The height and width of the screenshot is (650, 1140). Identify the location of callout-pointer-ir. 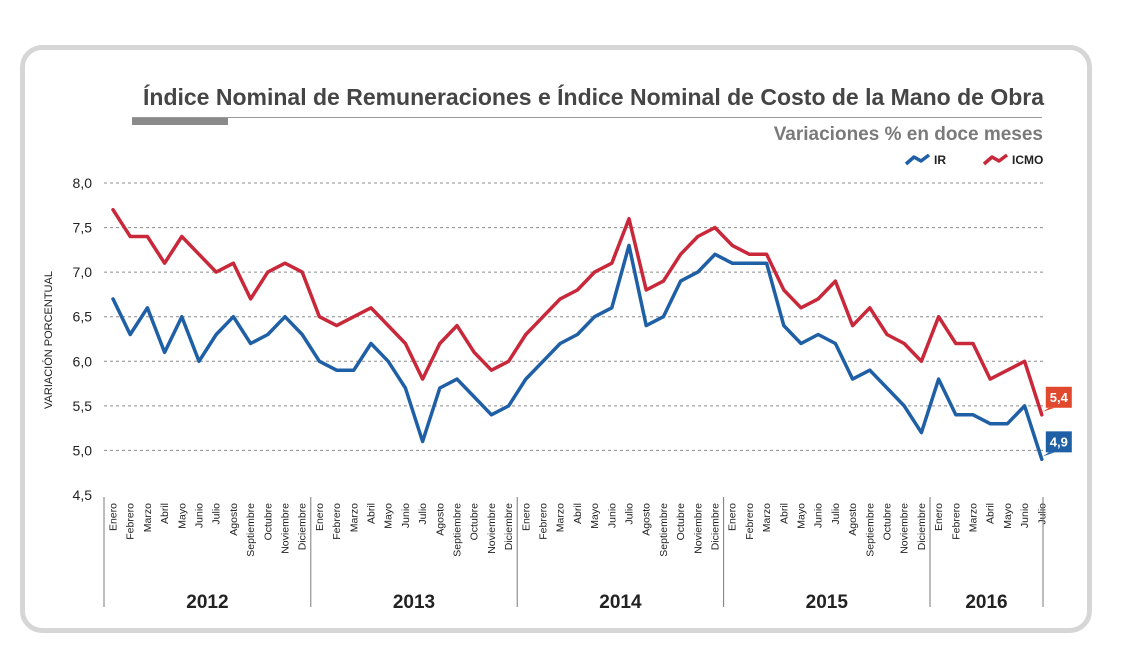
(1048, 454).